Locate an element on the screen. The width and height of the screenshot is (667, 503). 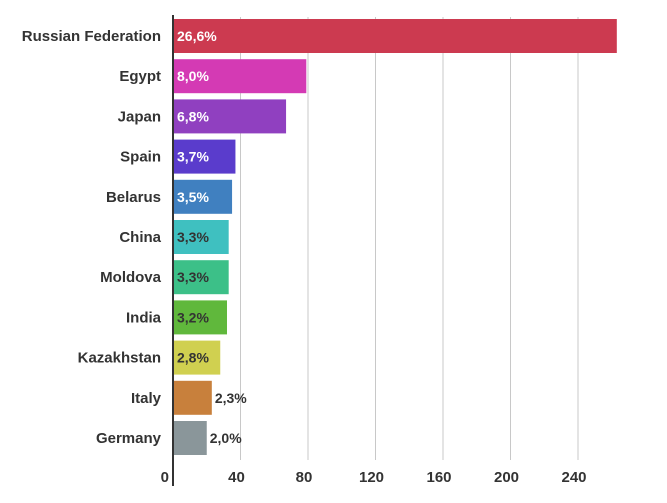
category-label: China is located at coordinates (140, 237).